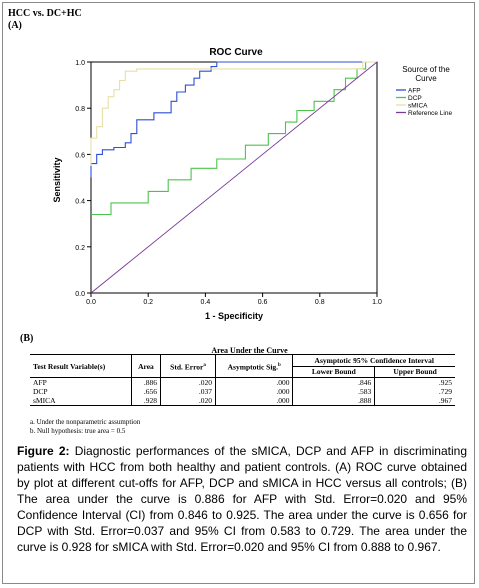 The width and height of the screenshot is (479, 588). What do you see at coordinates (414, 372) in the screenshot?
I see `header-upper: Upper Bound` at bounding box center [414, 372].